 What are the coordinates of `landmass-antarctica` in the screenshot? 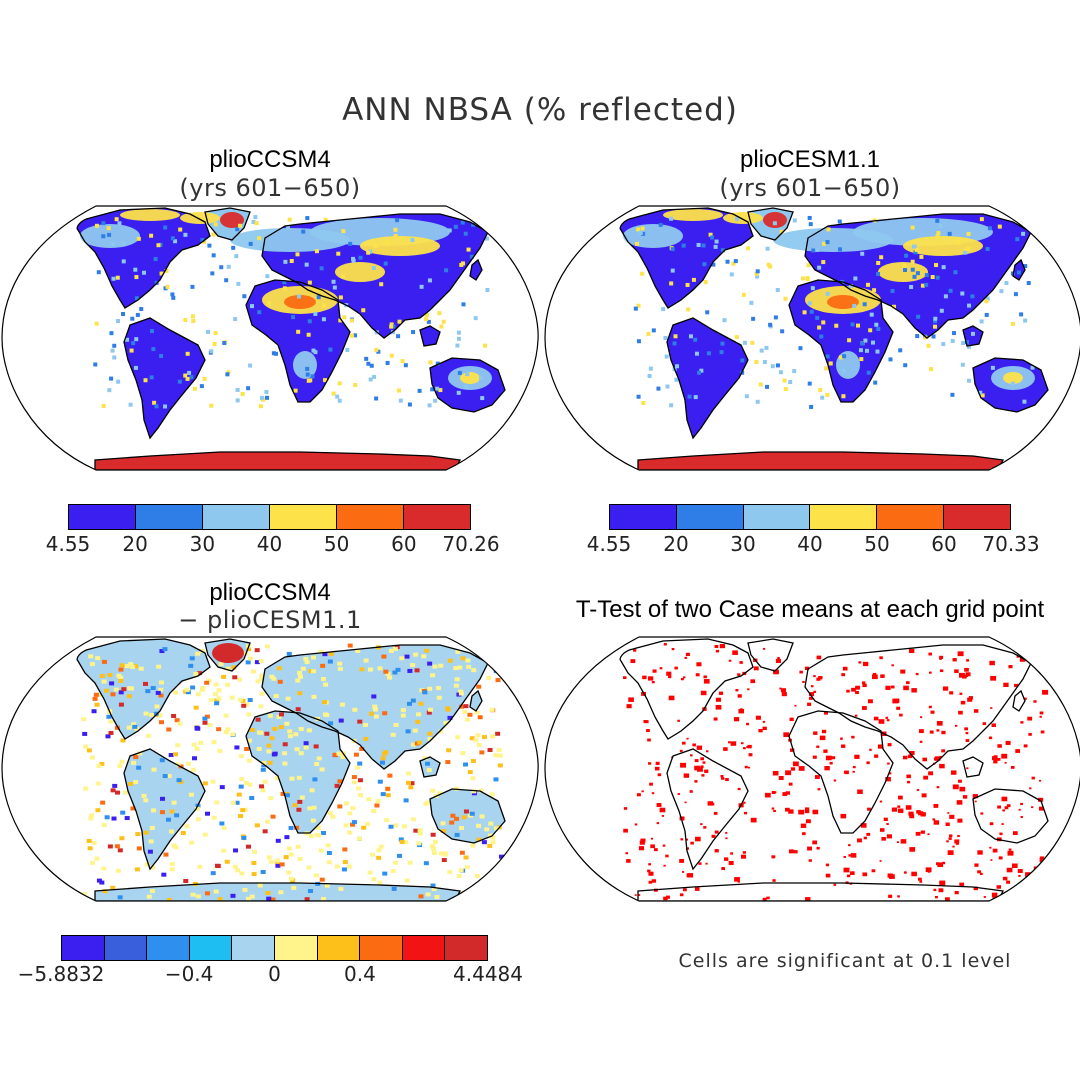 It's located at (820, 892).